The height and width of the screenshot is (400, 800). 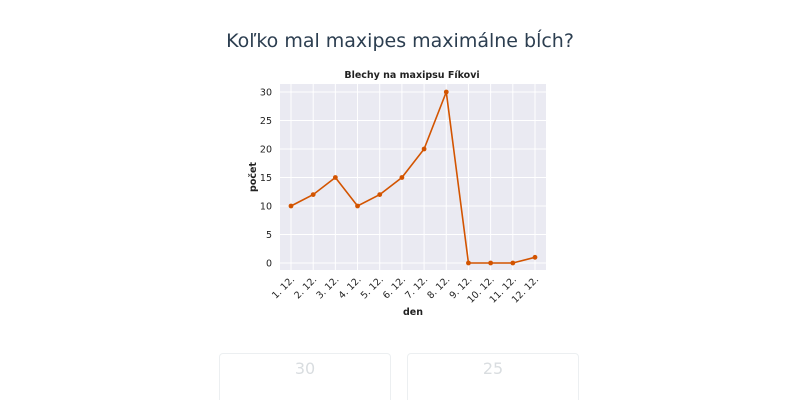 I want to click on y-tick-label: 10, so click(x=266, y=207).